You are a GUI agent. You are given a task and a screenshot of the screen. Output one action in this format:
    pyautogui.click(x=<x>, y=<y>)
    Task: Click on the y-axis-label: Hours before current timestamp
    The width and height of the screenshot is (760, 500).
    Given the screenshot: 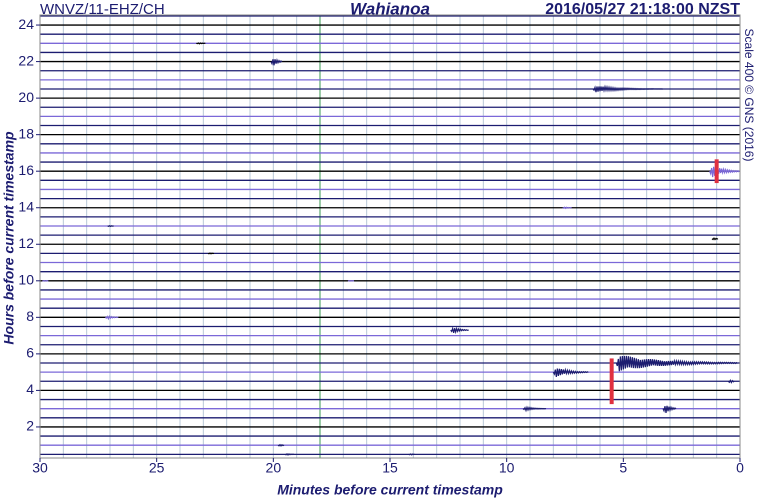 What is the action you would take?
    pyautogui.click(x=9, y=238)
    